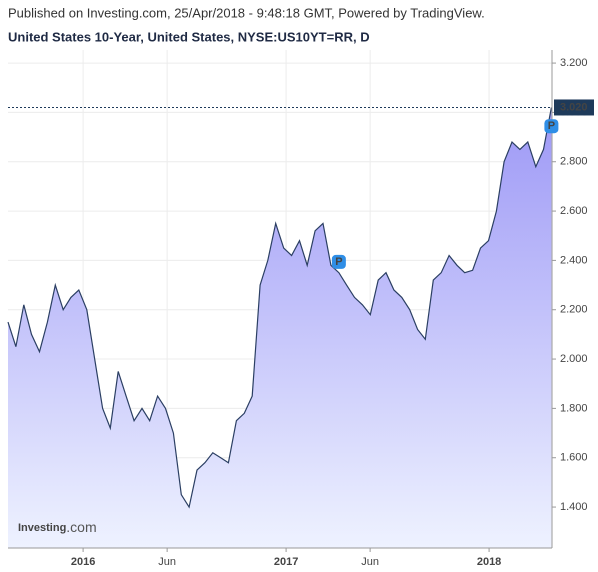 This screenshot has height=572, width=598. I want to click on x-tick-label: 2017, so click(286, 562).